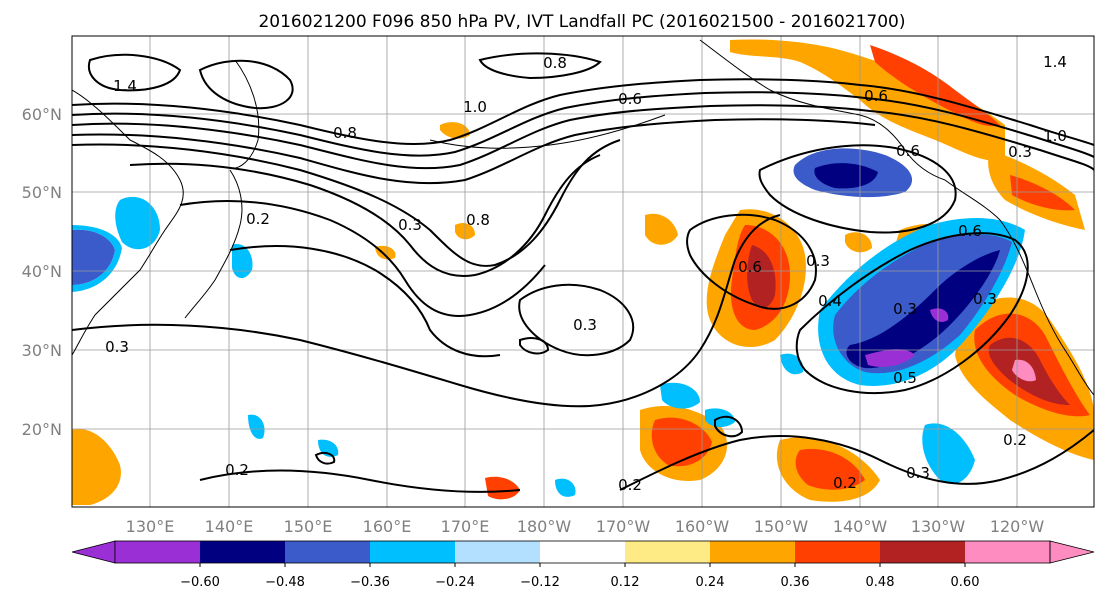 The width and height of the screenshot is (1105, 601). What do you see at coordinates (455, 582) in the screenshot?
I see `colorbar-tick-label: −0.24` at bounding box center [455, 582].